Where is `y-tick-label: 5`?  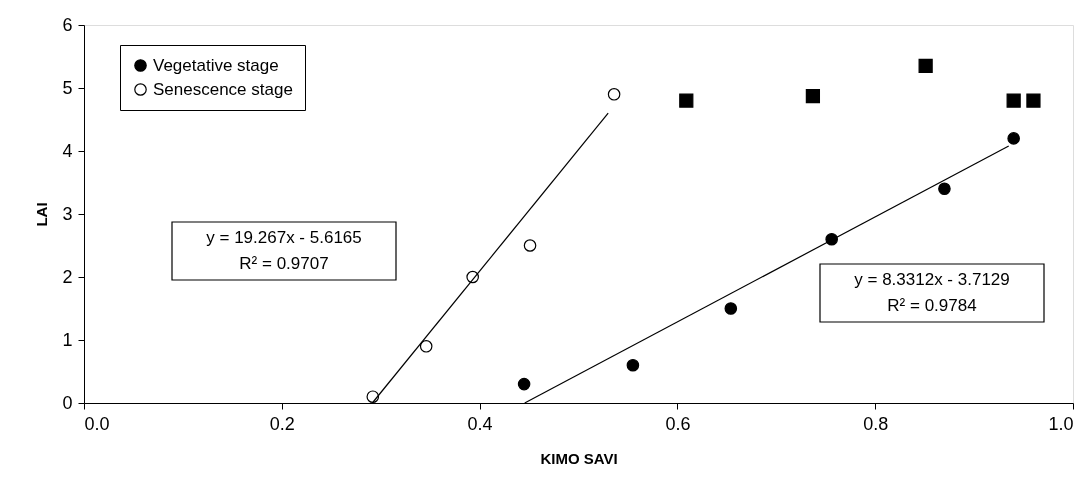 y-tick-label: 5 is located at coordinates (67, 87).